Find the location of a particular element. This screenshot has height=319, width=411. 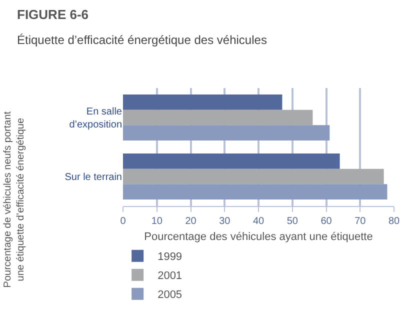

x-tick-label: 0 is located at coordinates (123, 221).